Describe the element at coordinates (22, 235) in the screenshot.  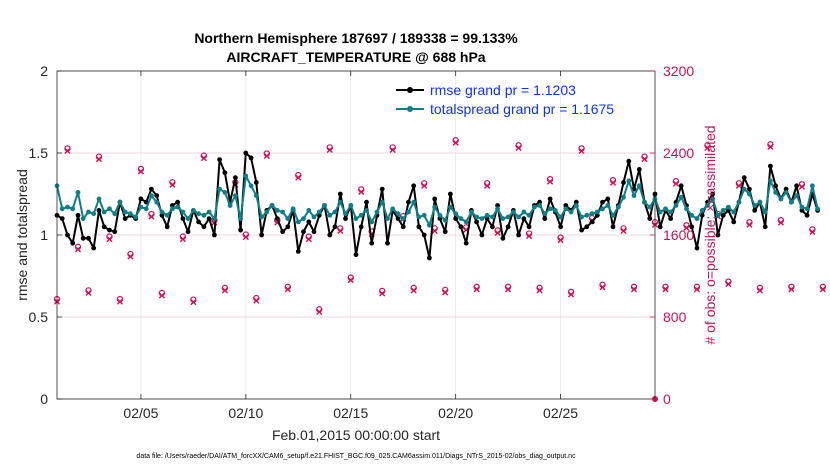
I see `y-axis-label: rmse and totalspread` at that location.